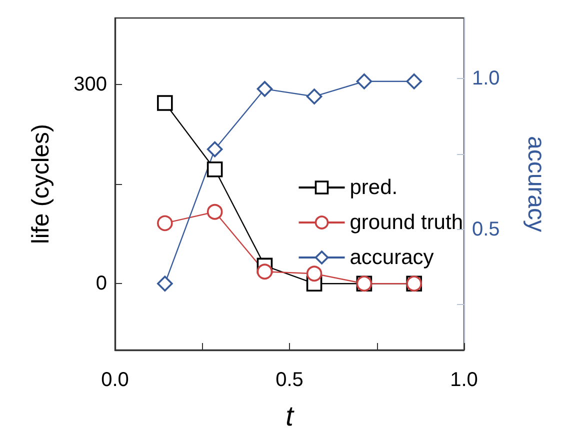  I want to click on y-tick-label: 0, so click(101, 283).